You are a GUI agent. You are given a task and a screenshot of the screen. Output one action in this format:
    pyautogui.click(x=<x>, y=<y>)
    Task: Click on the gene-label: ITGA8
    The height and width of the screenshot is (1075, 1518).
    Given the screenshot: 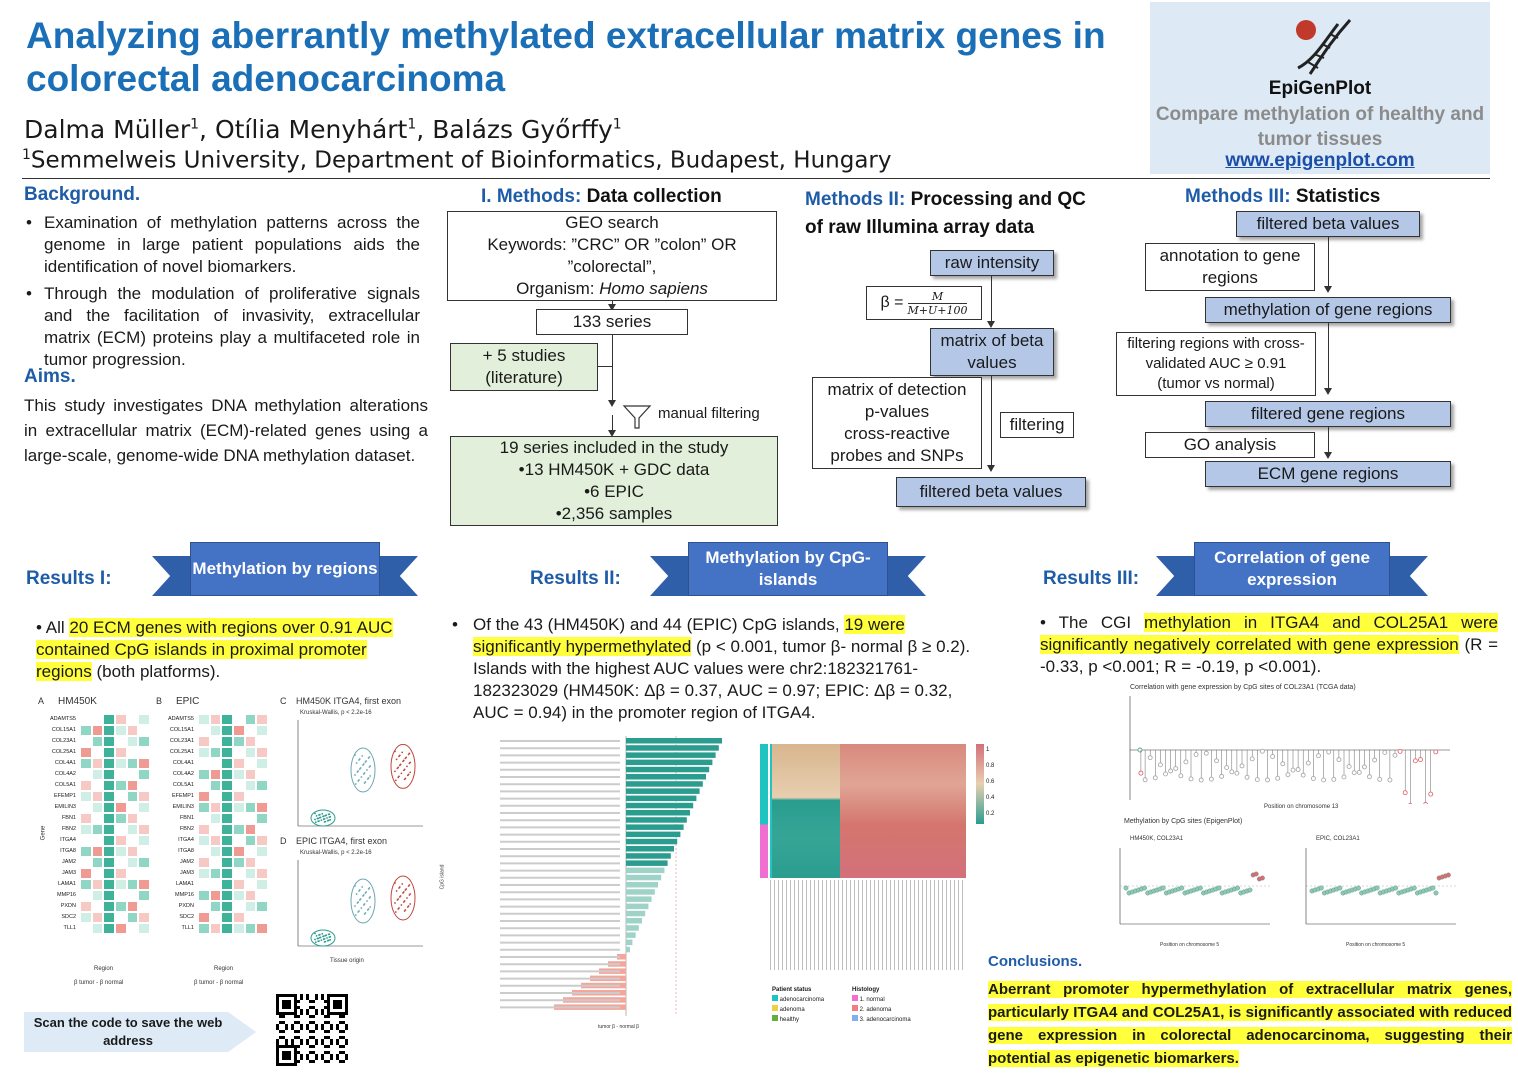 What is the action you would take?
    pyautogui.click(x=55, y=851)
    